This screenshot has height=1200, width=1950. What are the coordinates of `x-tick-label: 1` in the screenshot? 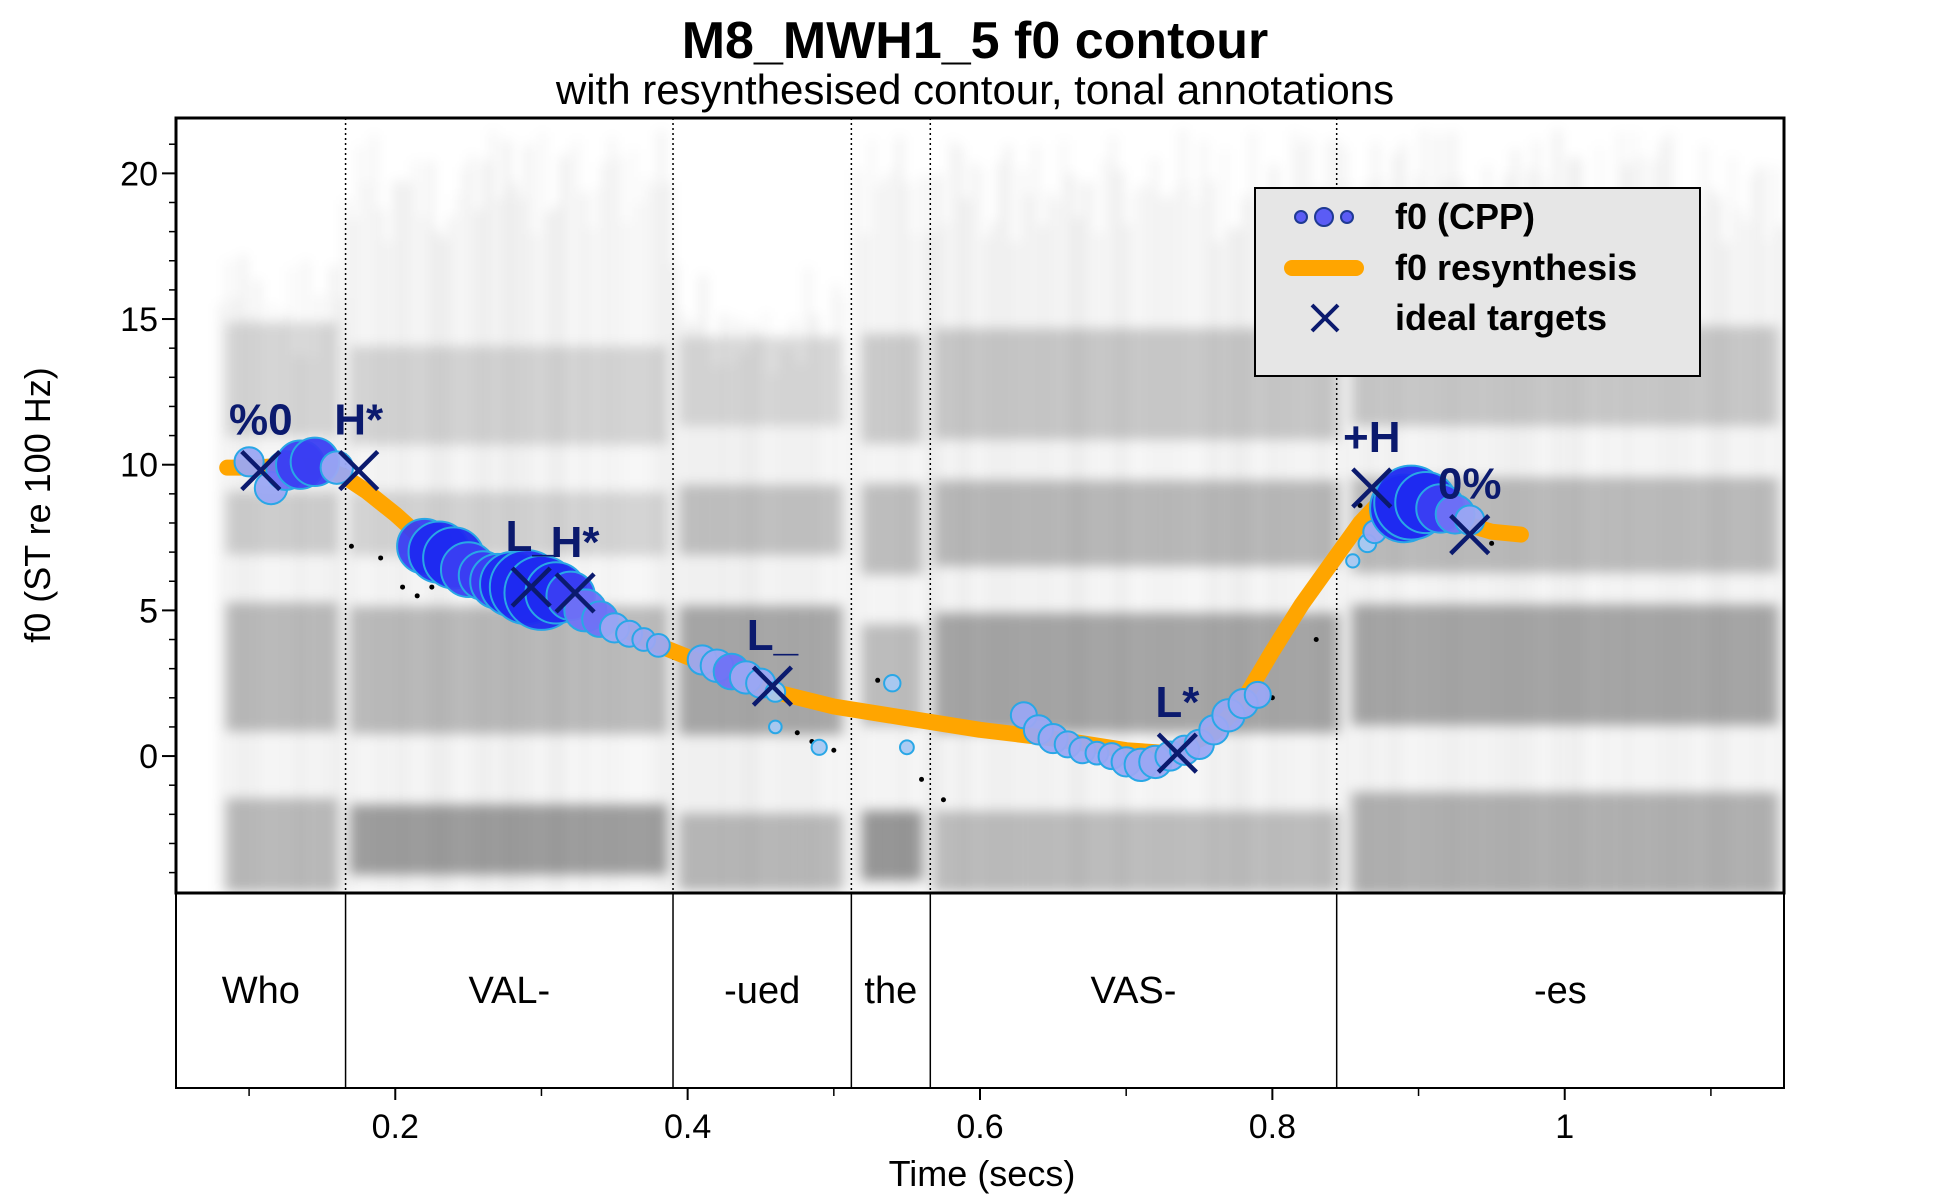 It's located at (1564, 1127).